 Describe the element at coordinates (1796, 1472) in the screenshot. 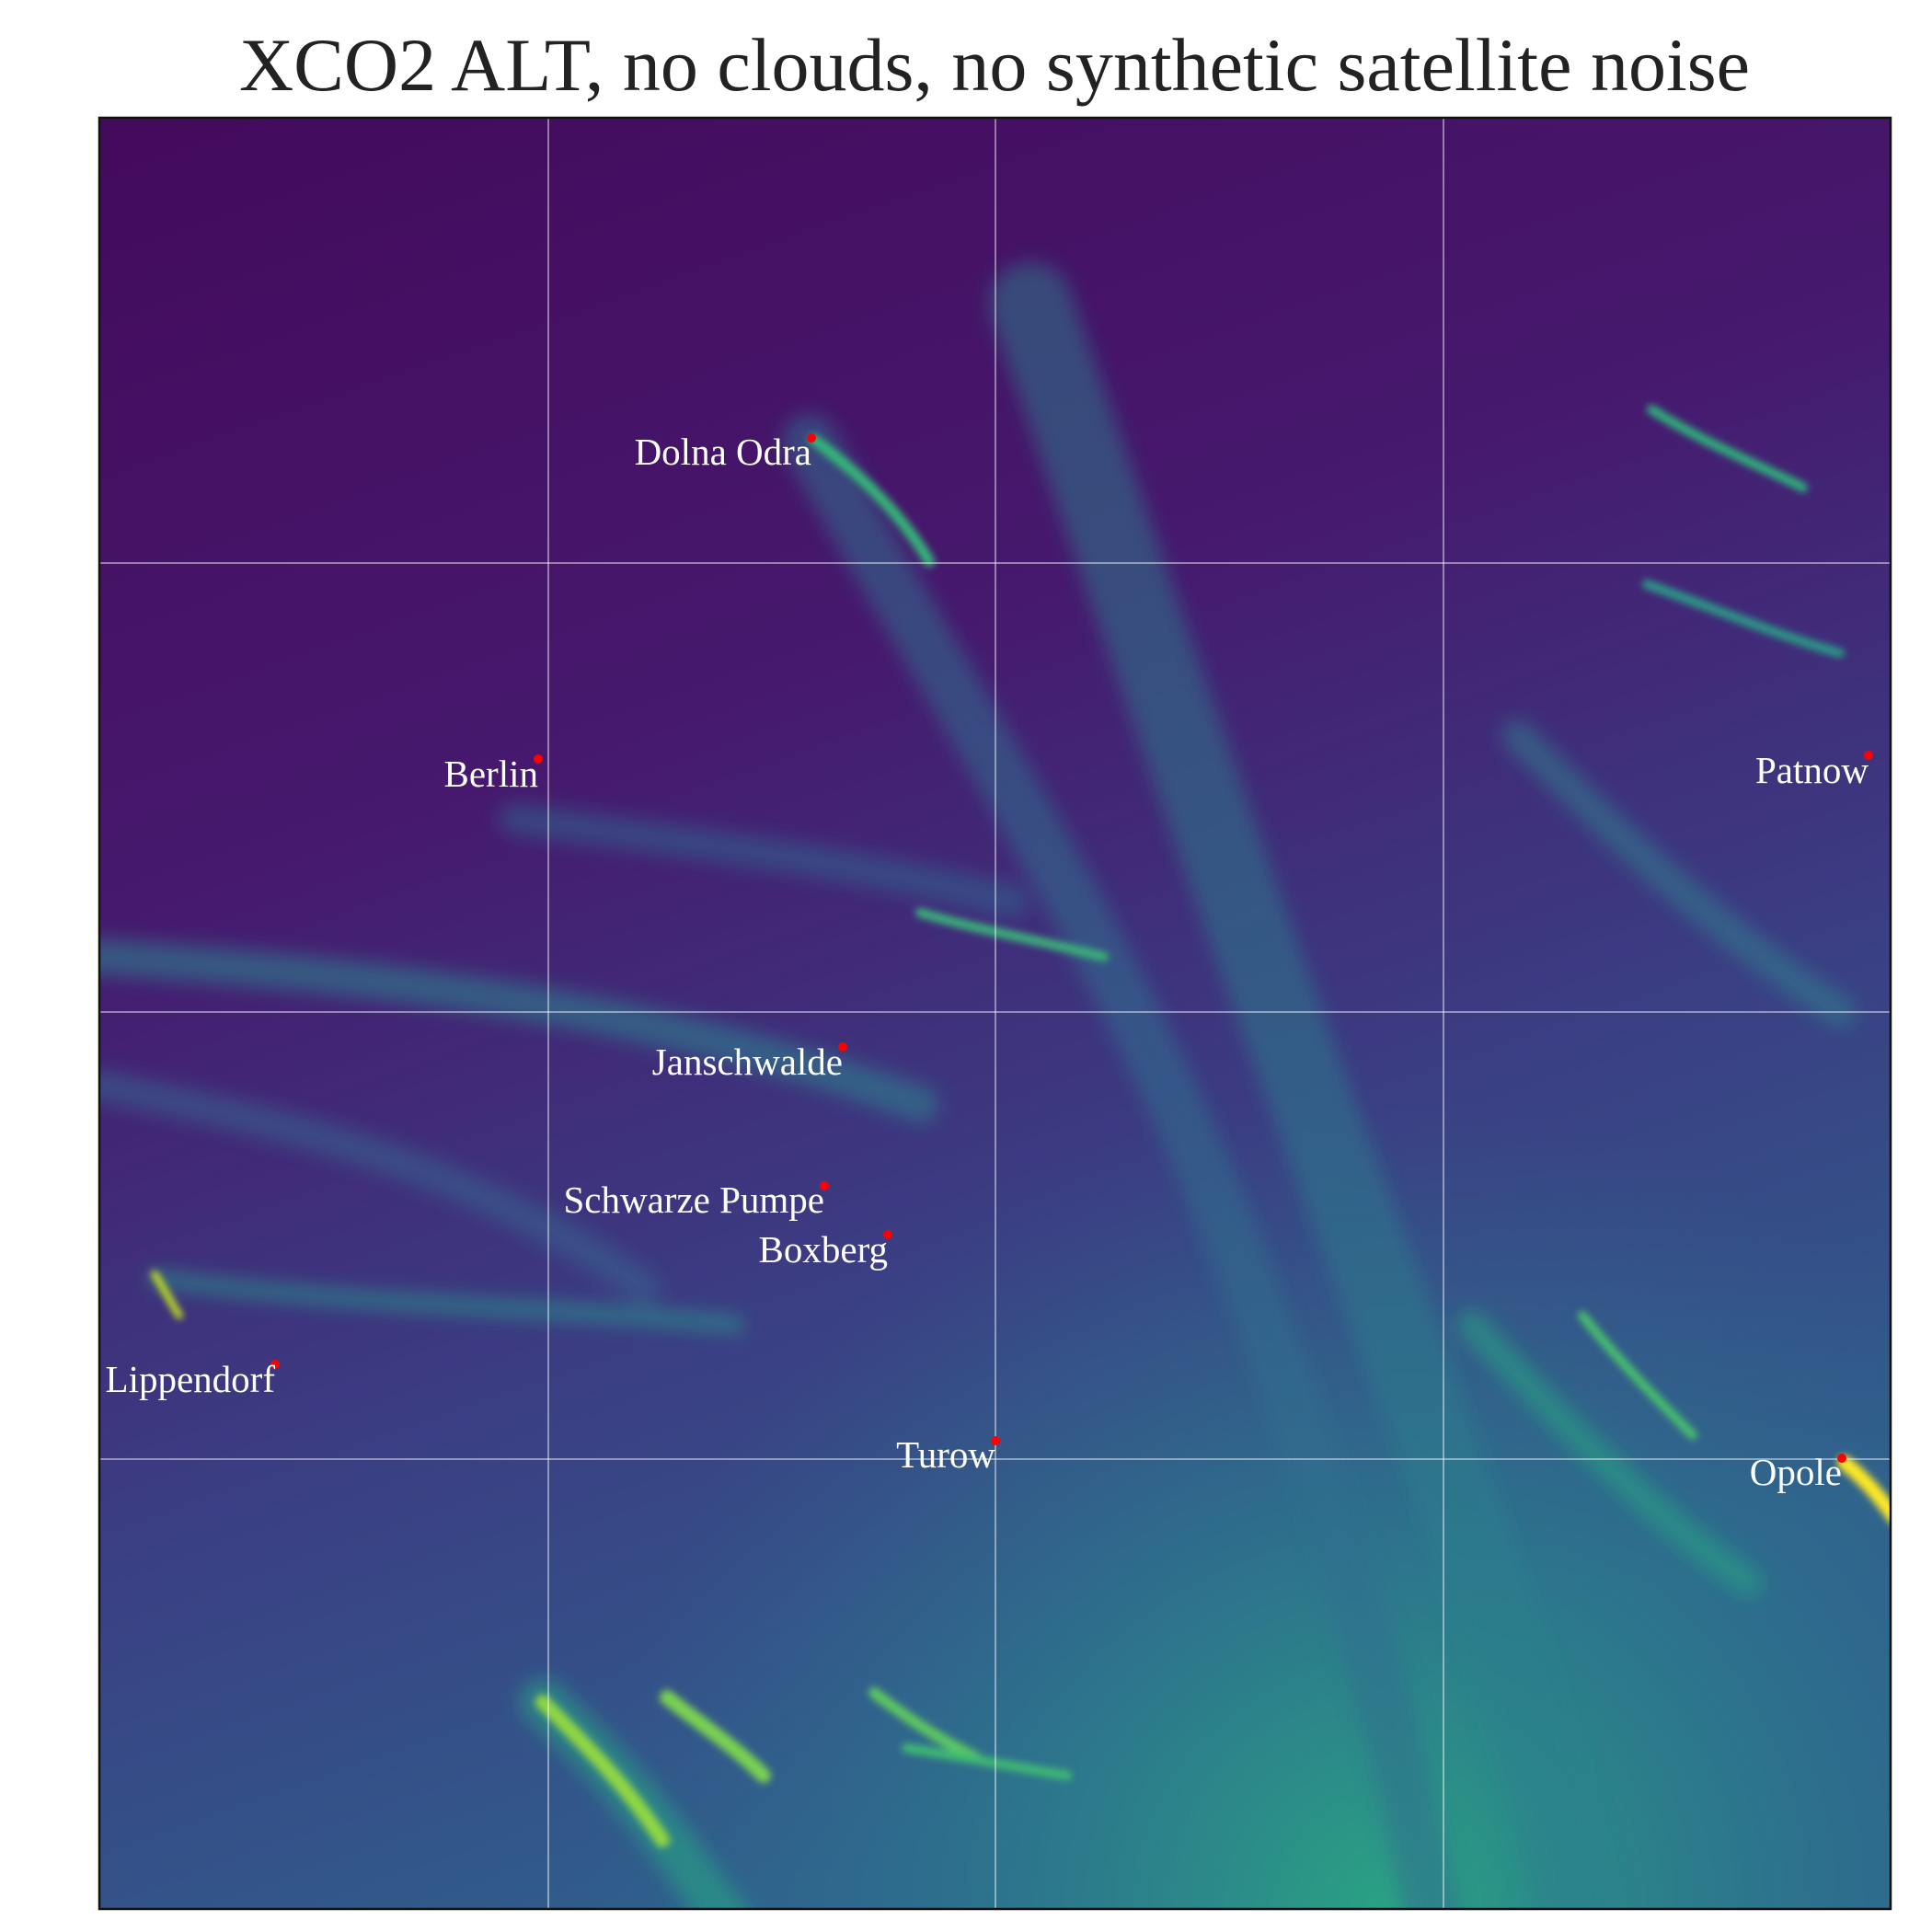

I see `site-label: Opole` at that location.